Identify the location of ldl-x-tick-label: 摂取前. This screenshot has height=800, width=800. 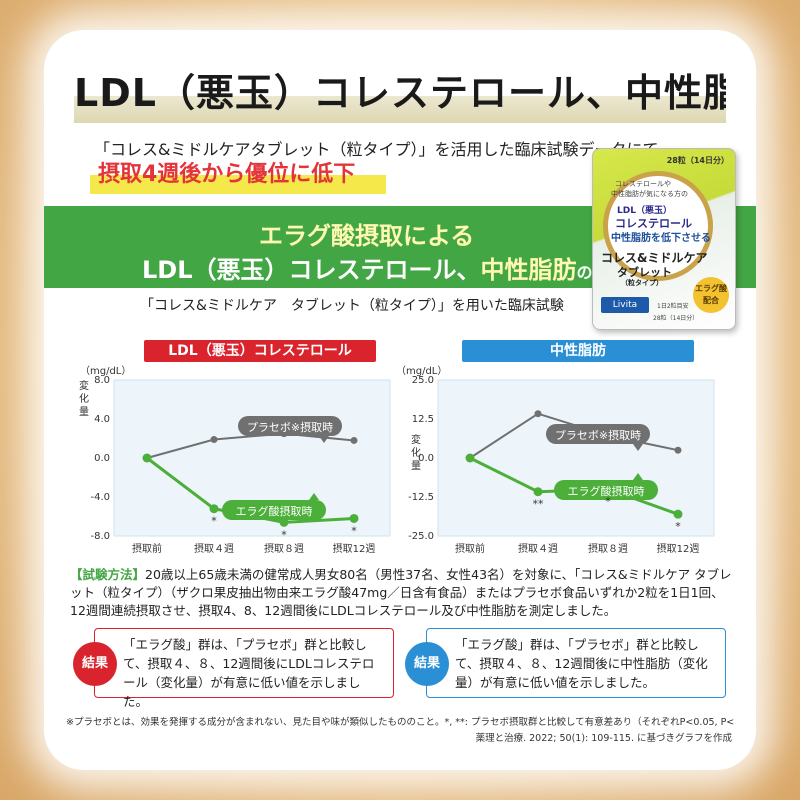
(147, 548).